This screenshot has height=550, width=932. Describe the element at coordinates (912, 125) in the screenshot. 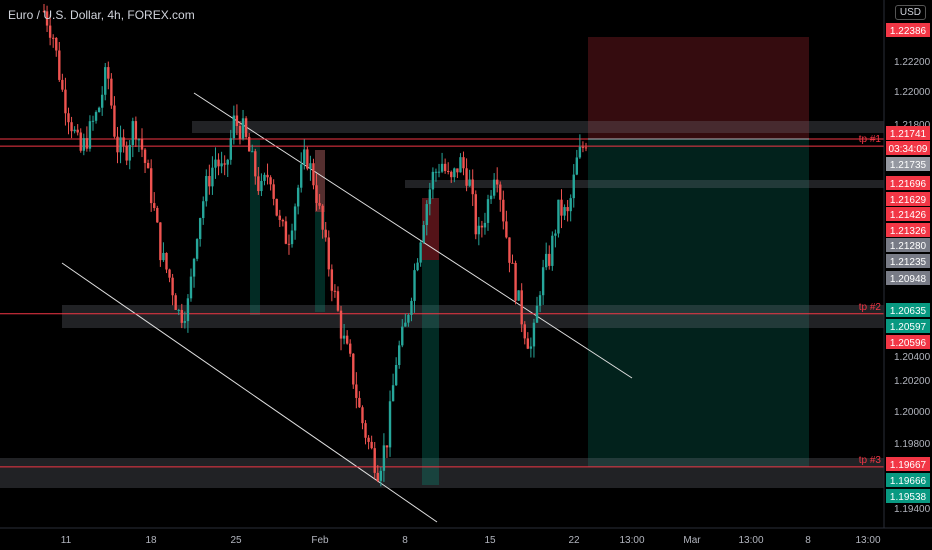

I see `y-tick-label: 1.21800` at that location.